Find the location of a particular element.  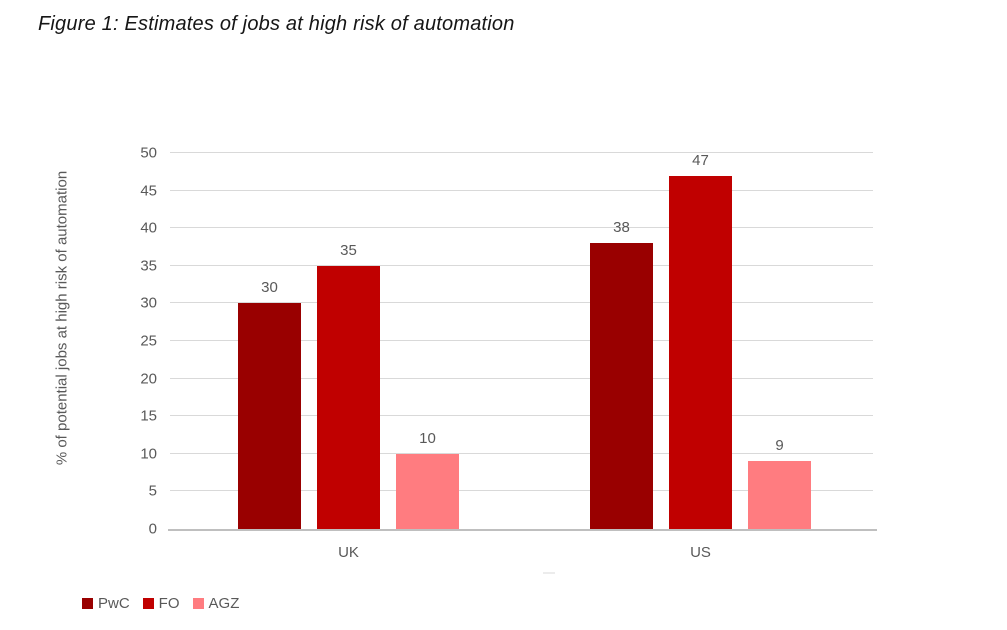

y-tick-label-45: 45 is located at coordinates (148, 191).